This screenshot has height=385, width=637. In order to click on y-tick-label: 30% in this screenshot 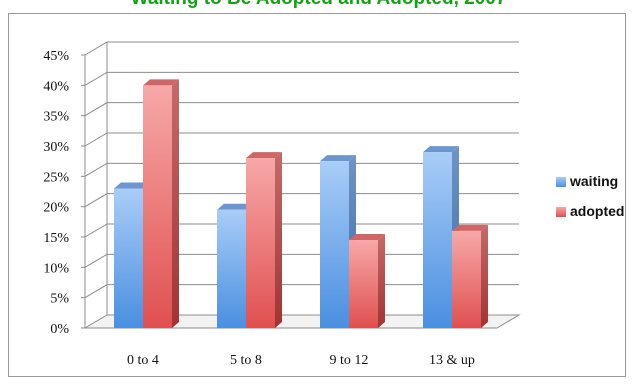, I will do `click(56, 147)`.